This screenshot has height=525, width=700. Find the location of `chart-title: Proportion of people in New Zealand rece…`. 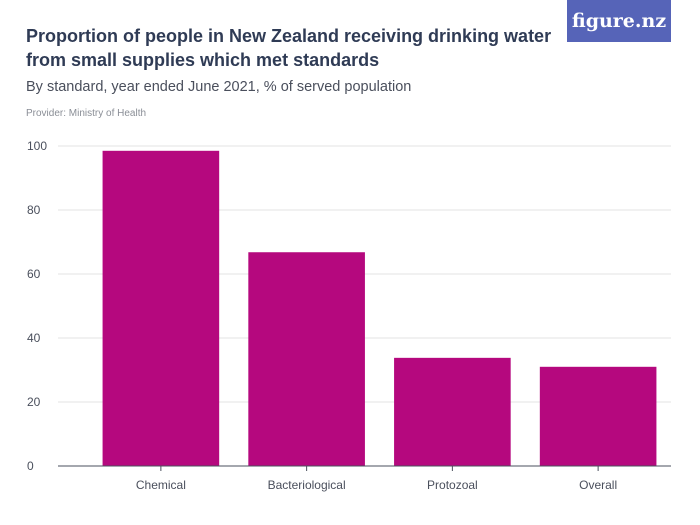

chart-title: Proportion of people in New Zealand rece… is located at coordinates (289, 48).